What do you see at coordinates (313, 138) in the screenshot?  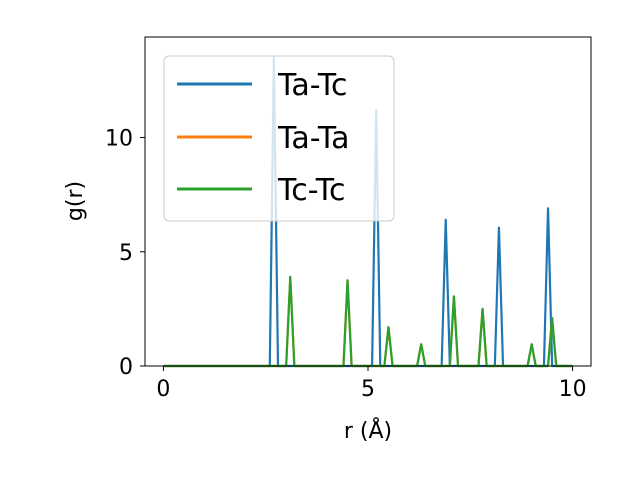 I see `legend-label-ta-ta: Ta-Ta` at bounding box center [313, 138].